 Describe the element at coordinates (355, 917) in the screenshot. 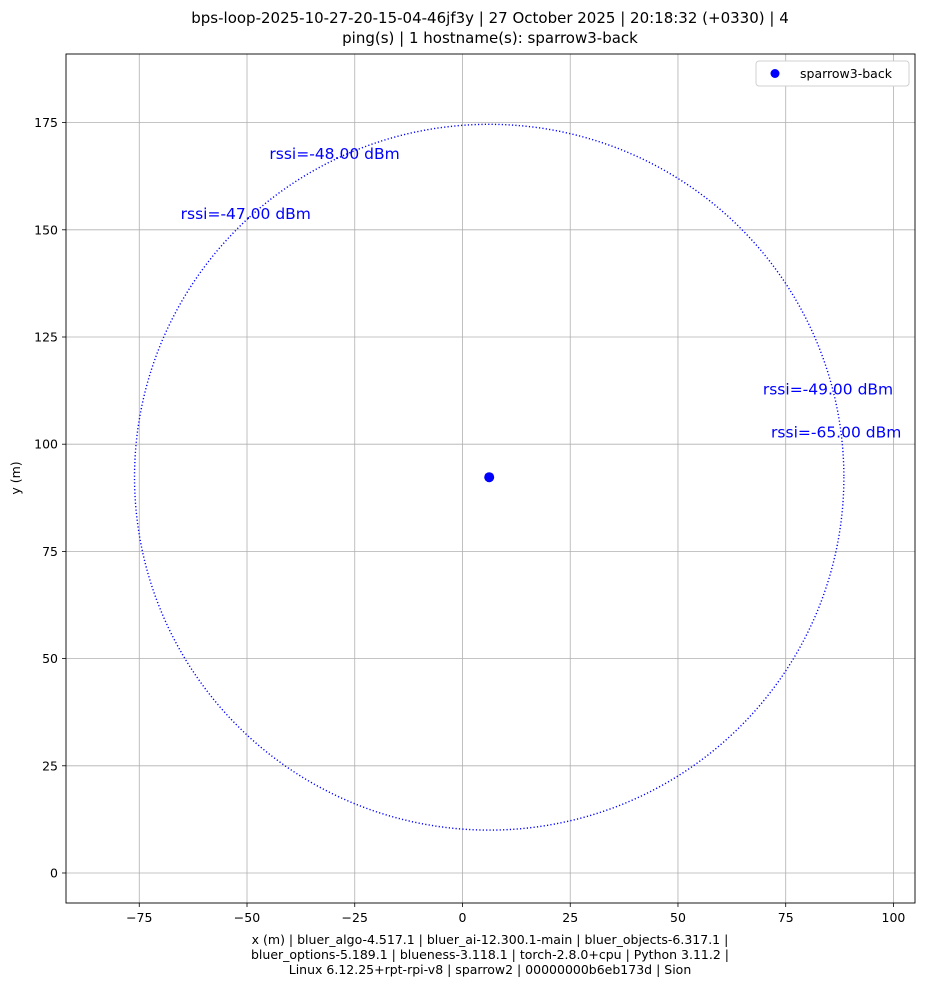

I see `x-tick-label: −25` at that location.